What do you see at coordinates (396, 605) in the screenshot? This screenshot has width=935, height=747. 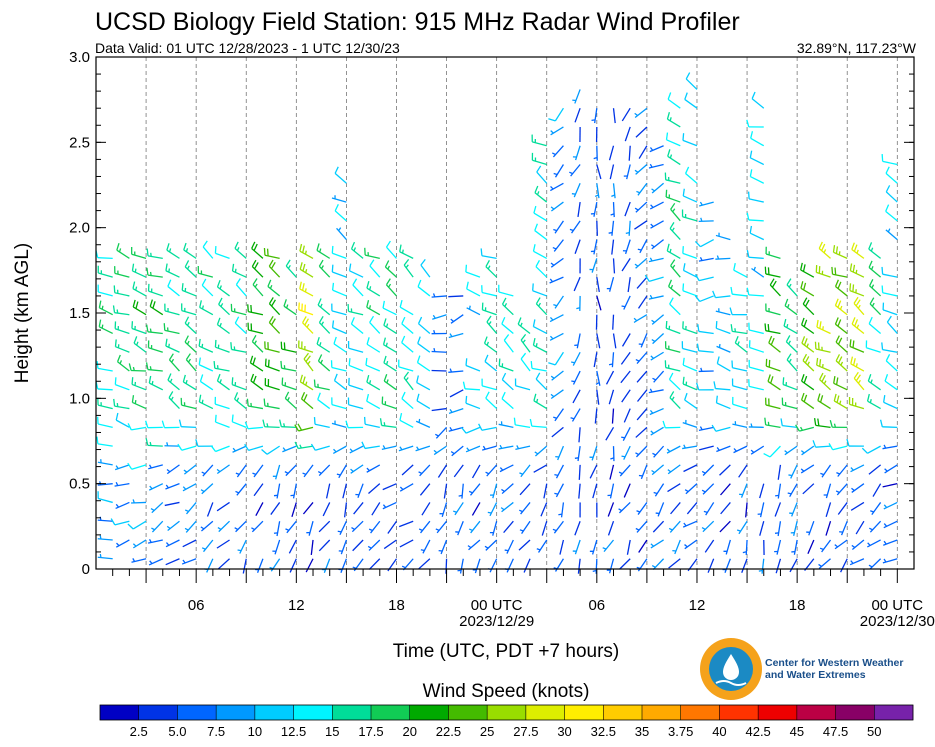 I see `x-tick-label: 18` at bounding box center [396, 605].